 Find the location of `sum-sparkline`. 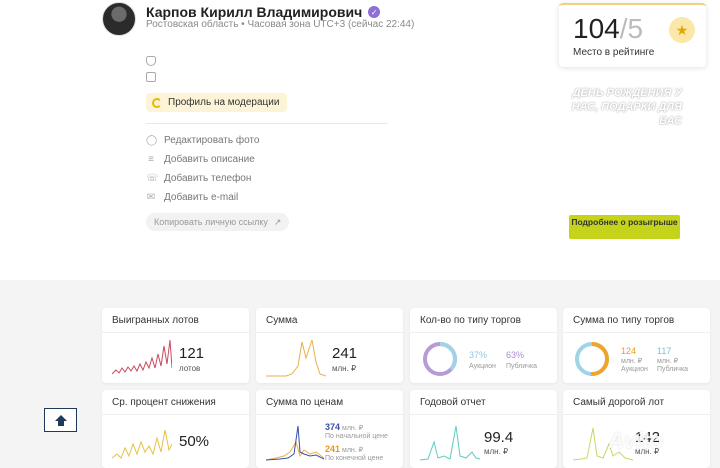

sum-sparkline is located at coordinates (296, 358).